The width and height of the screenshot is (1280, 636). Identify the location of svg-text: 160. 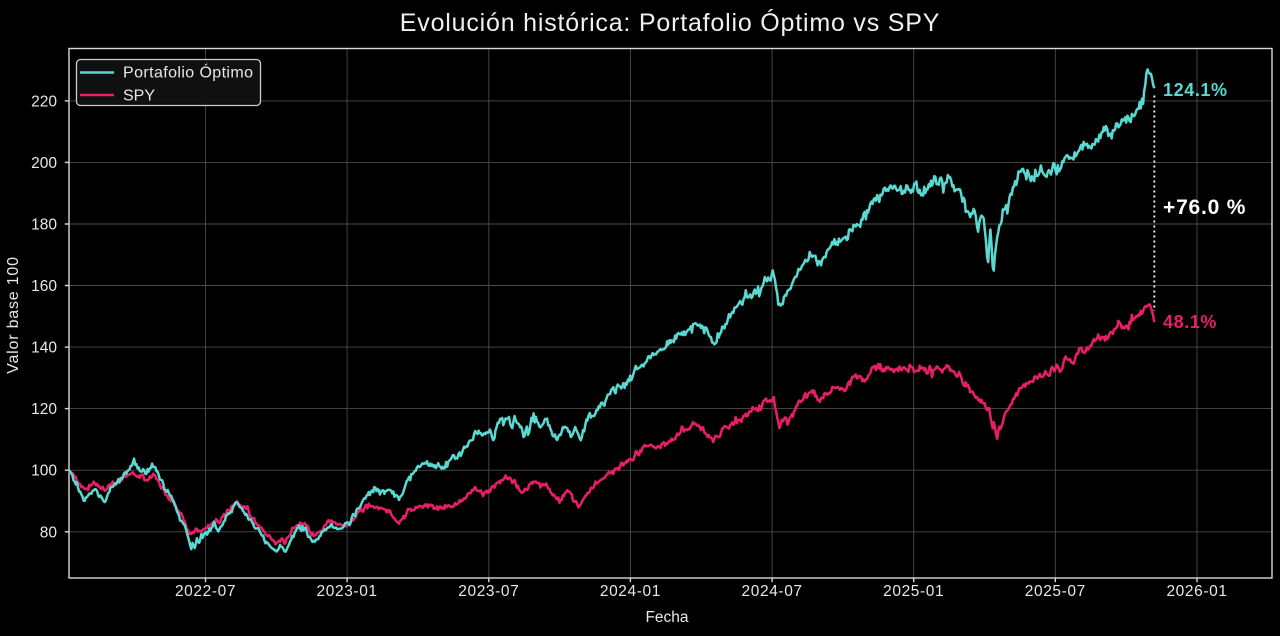
(44, 286).